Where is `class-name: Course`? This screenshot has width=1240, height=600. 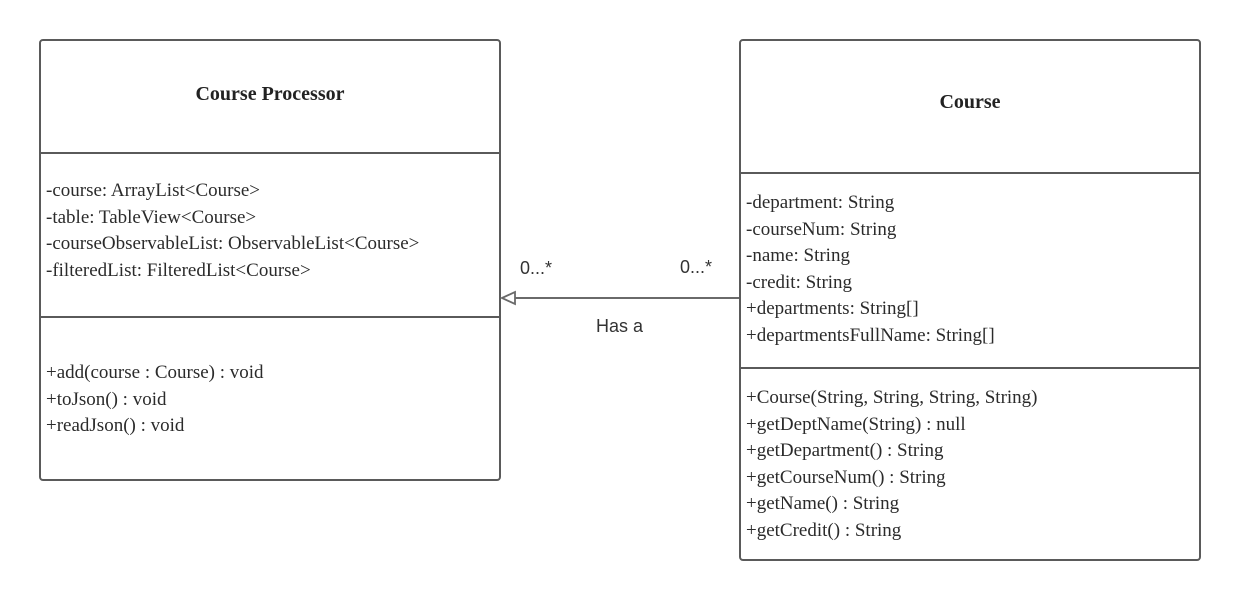
class-name: Course is located at coordinates (970, 102).